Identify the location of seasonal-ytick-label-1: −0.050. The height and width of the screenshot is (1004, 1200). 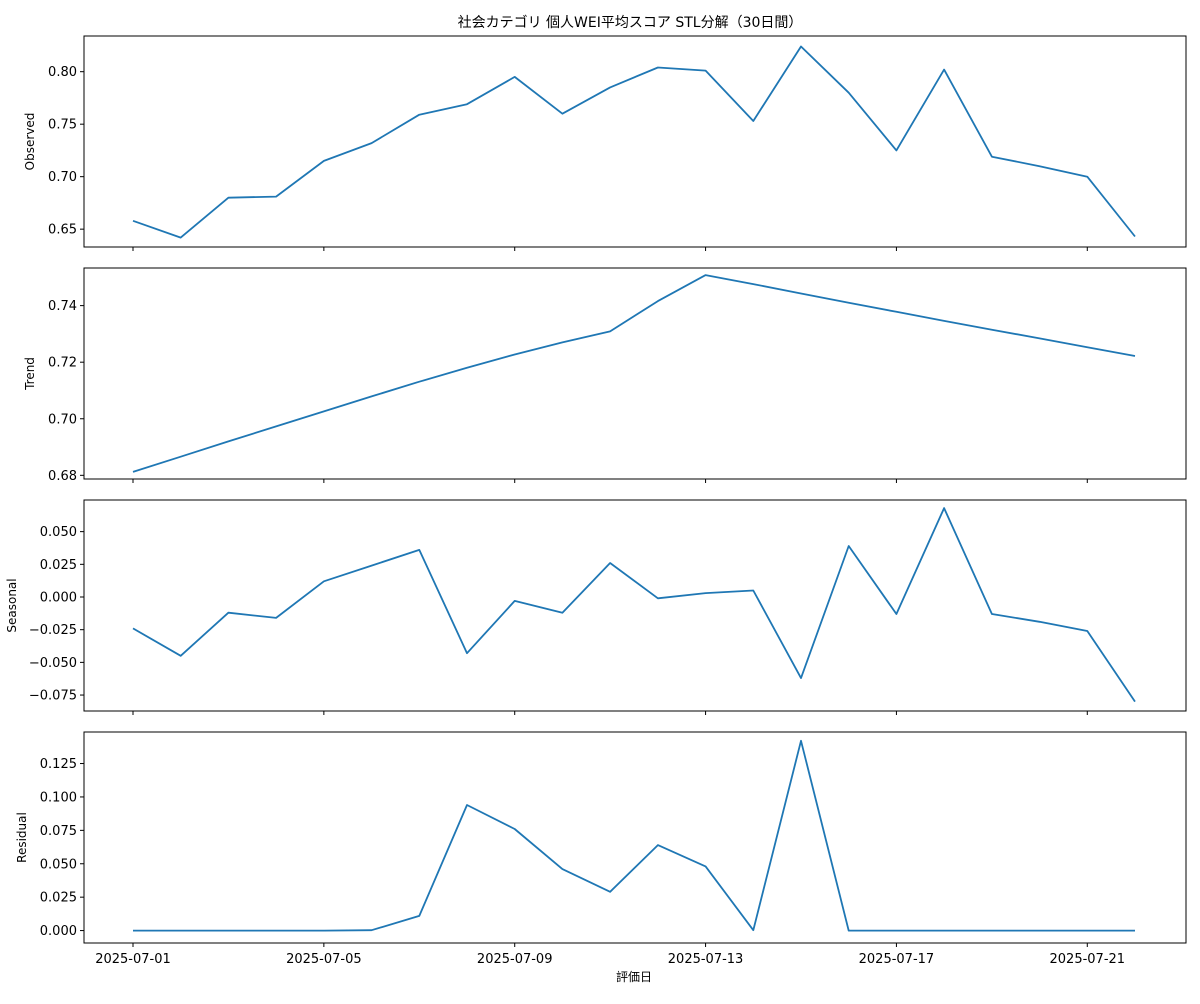
(53, 663).